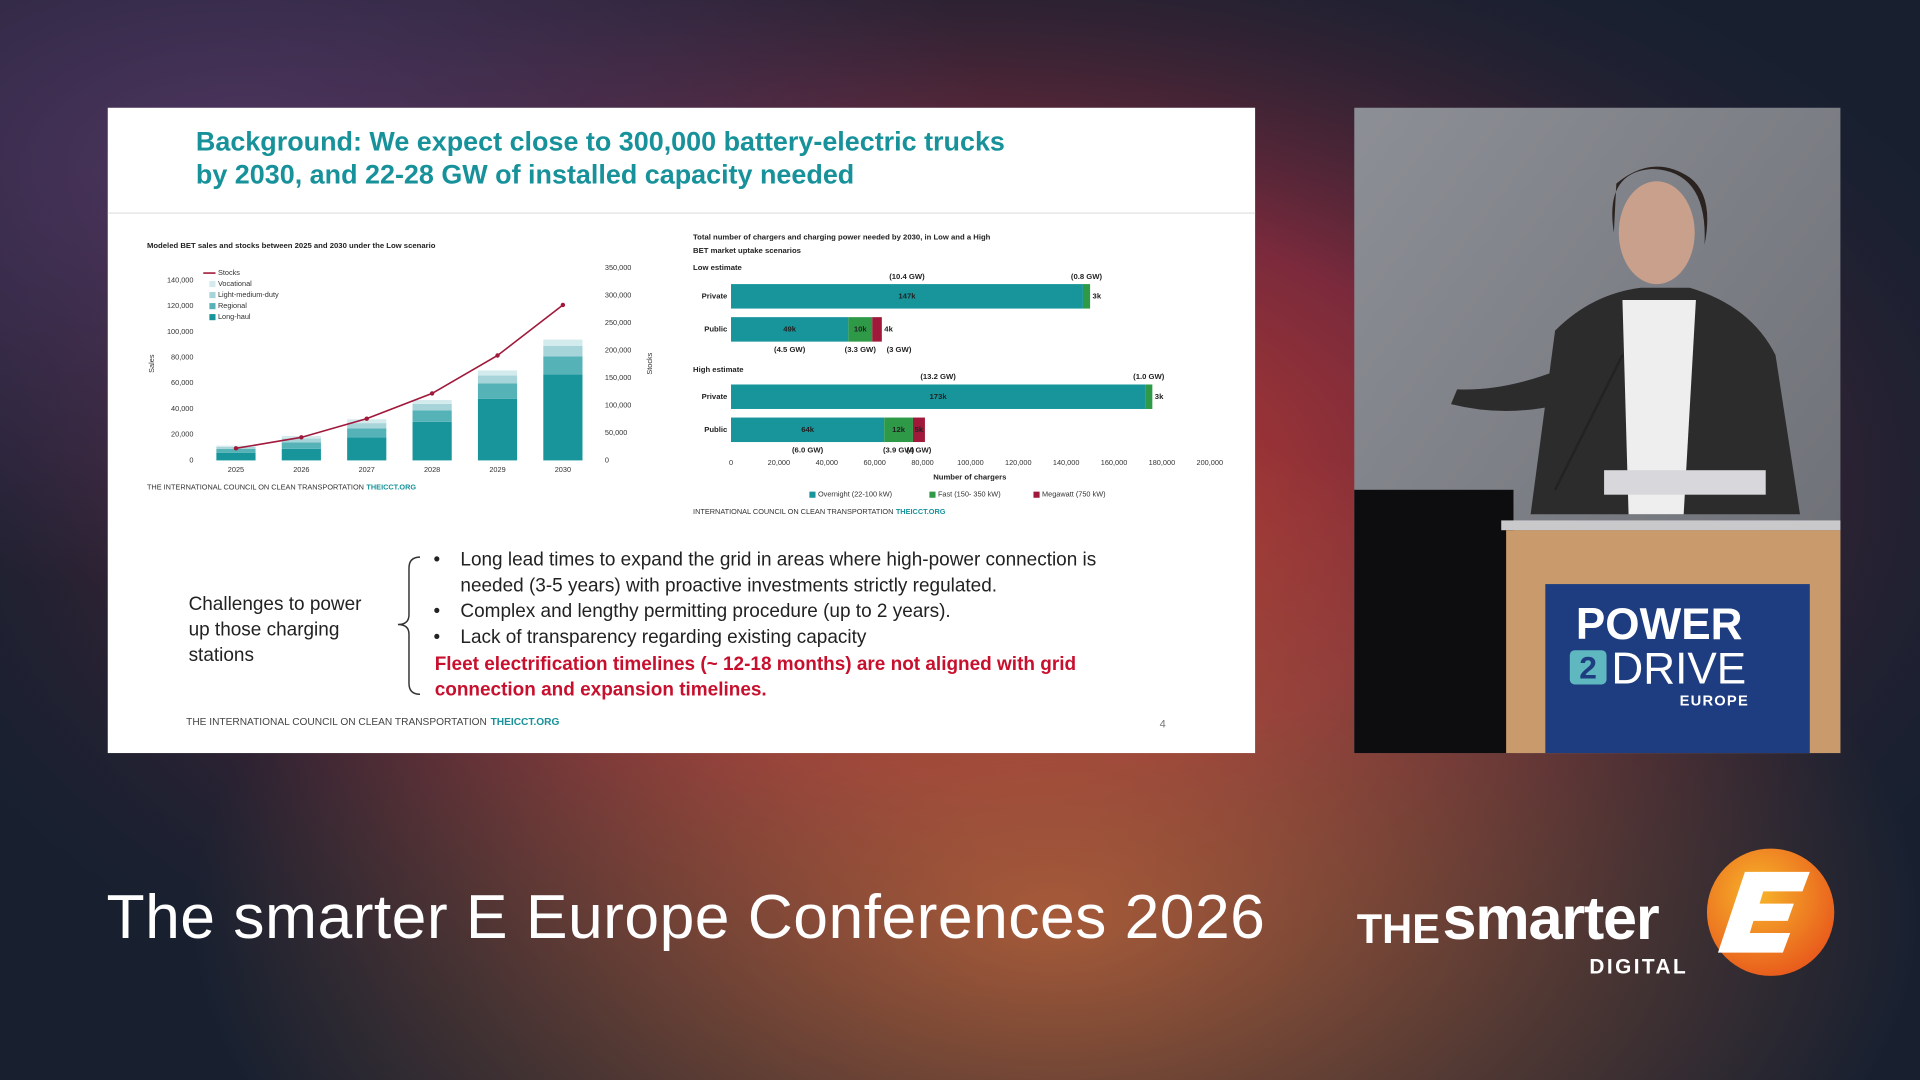 The height and width of the screenshot is (1080, 1920). I want to click on x-axis-label: Number of chargers, so click(969, 477).